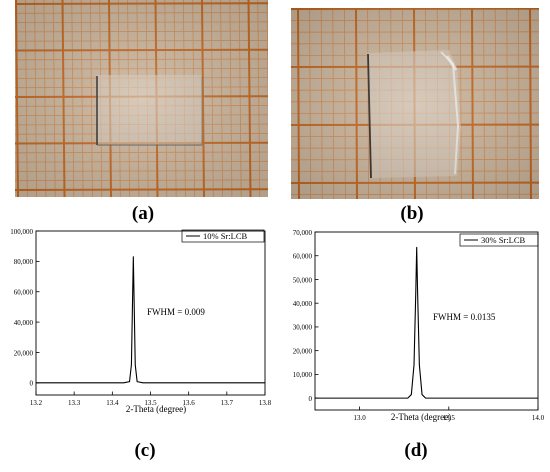  I want to click on x-tick-label: 13.4, so click(112, 403).